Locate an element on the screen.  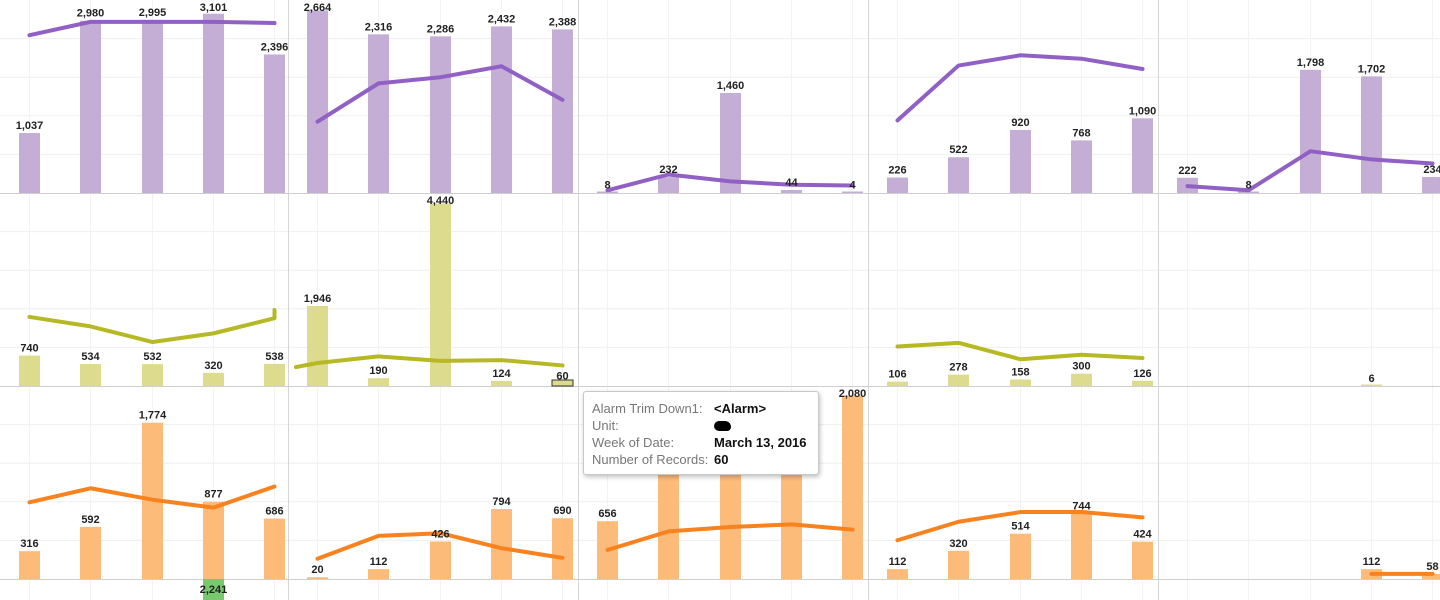
data-label: 8 is located at coordinates (1248, 185).